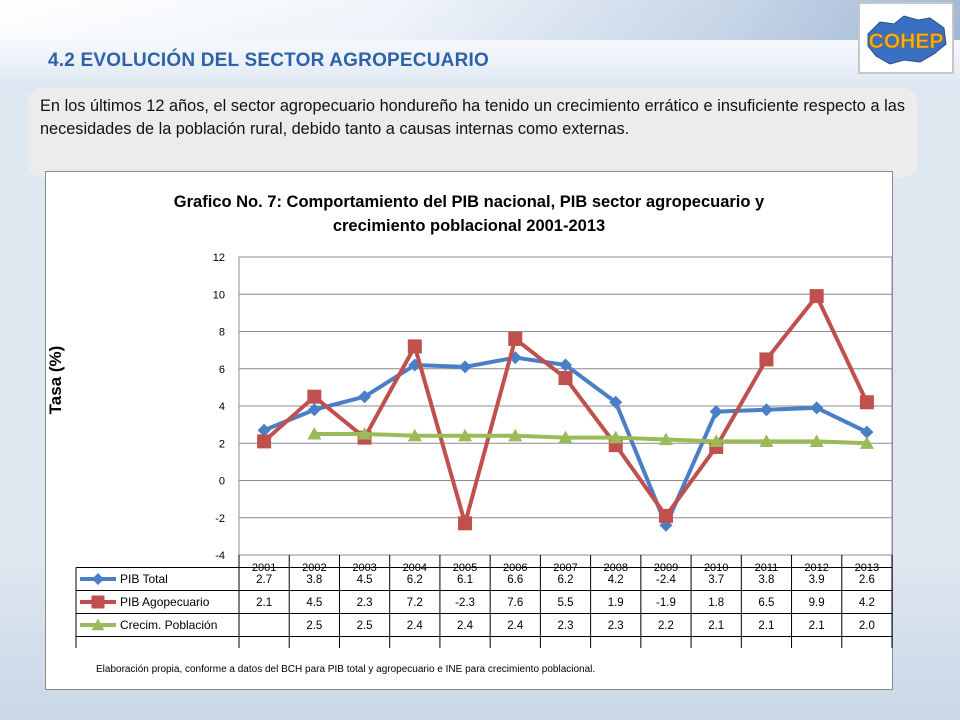  I want to click on y-tick-label: 0, so click(222, 482).